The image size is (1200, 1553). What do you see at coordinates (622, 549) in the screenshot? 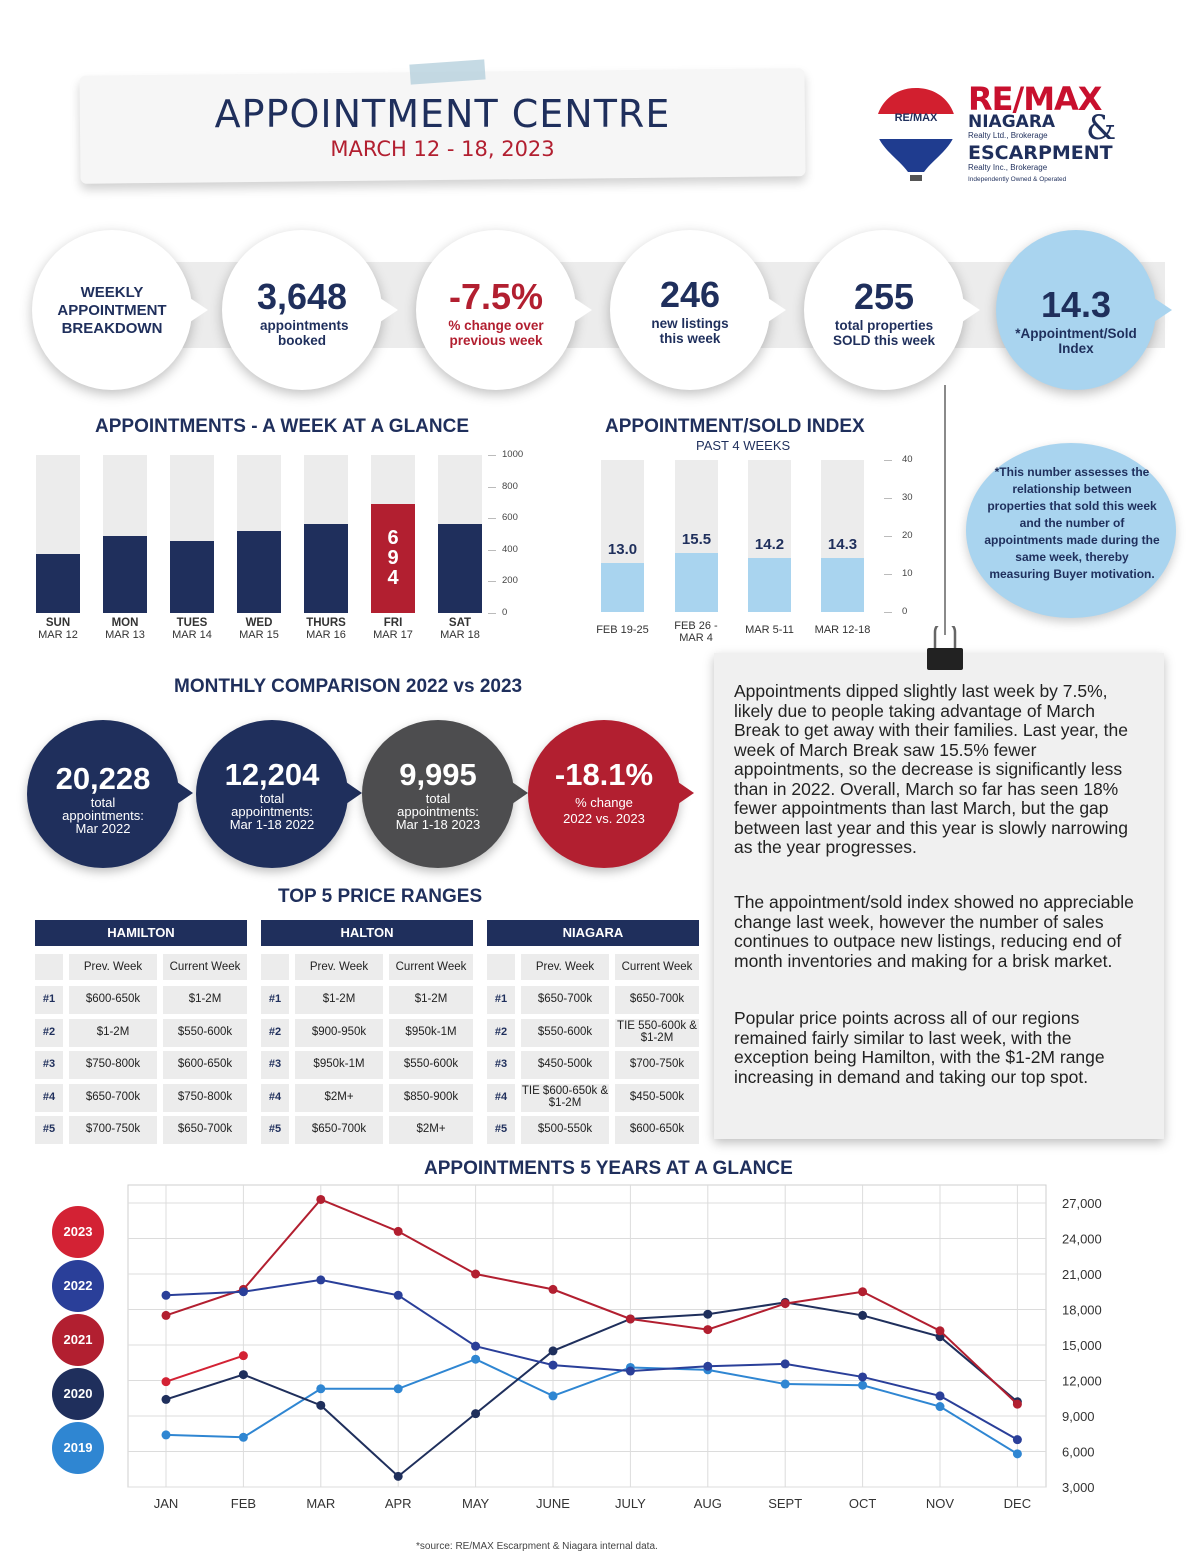
I see `index-value-label: 13.0` at bounding box center [622, 549].